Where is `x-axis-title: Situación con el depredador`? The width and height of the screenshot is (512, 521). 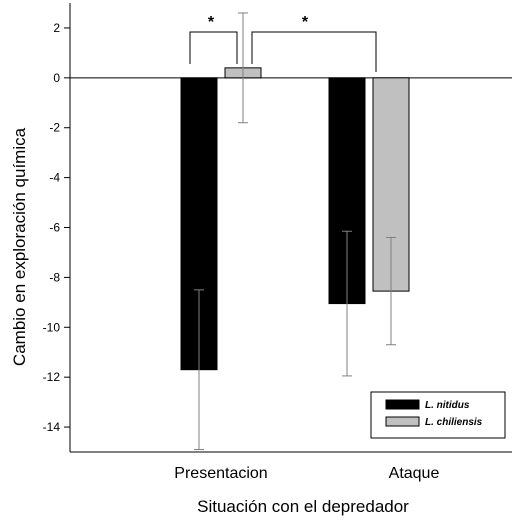 x-axis-title: Situación con el depredador is located at coordinates (303, 506).